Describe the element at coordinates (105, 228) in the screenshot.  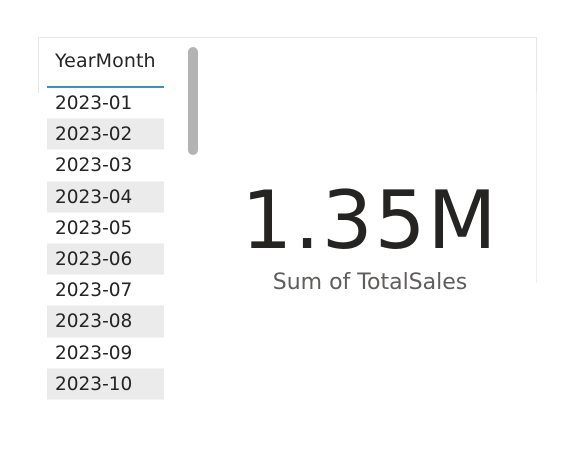
I see `slicer-item-2023-05: 2023-05` at that location.